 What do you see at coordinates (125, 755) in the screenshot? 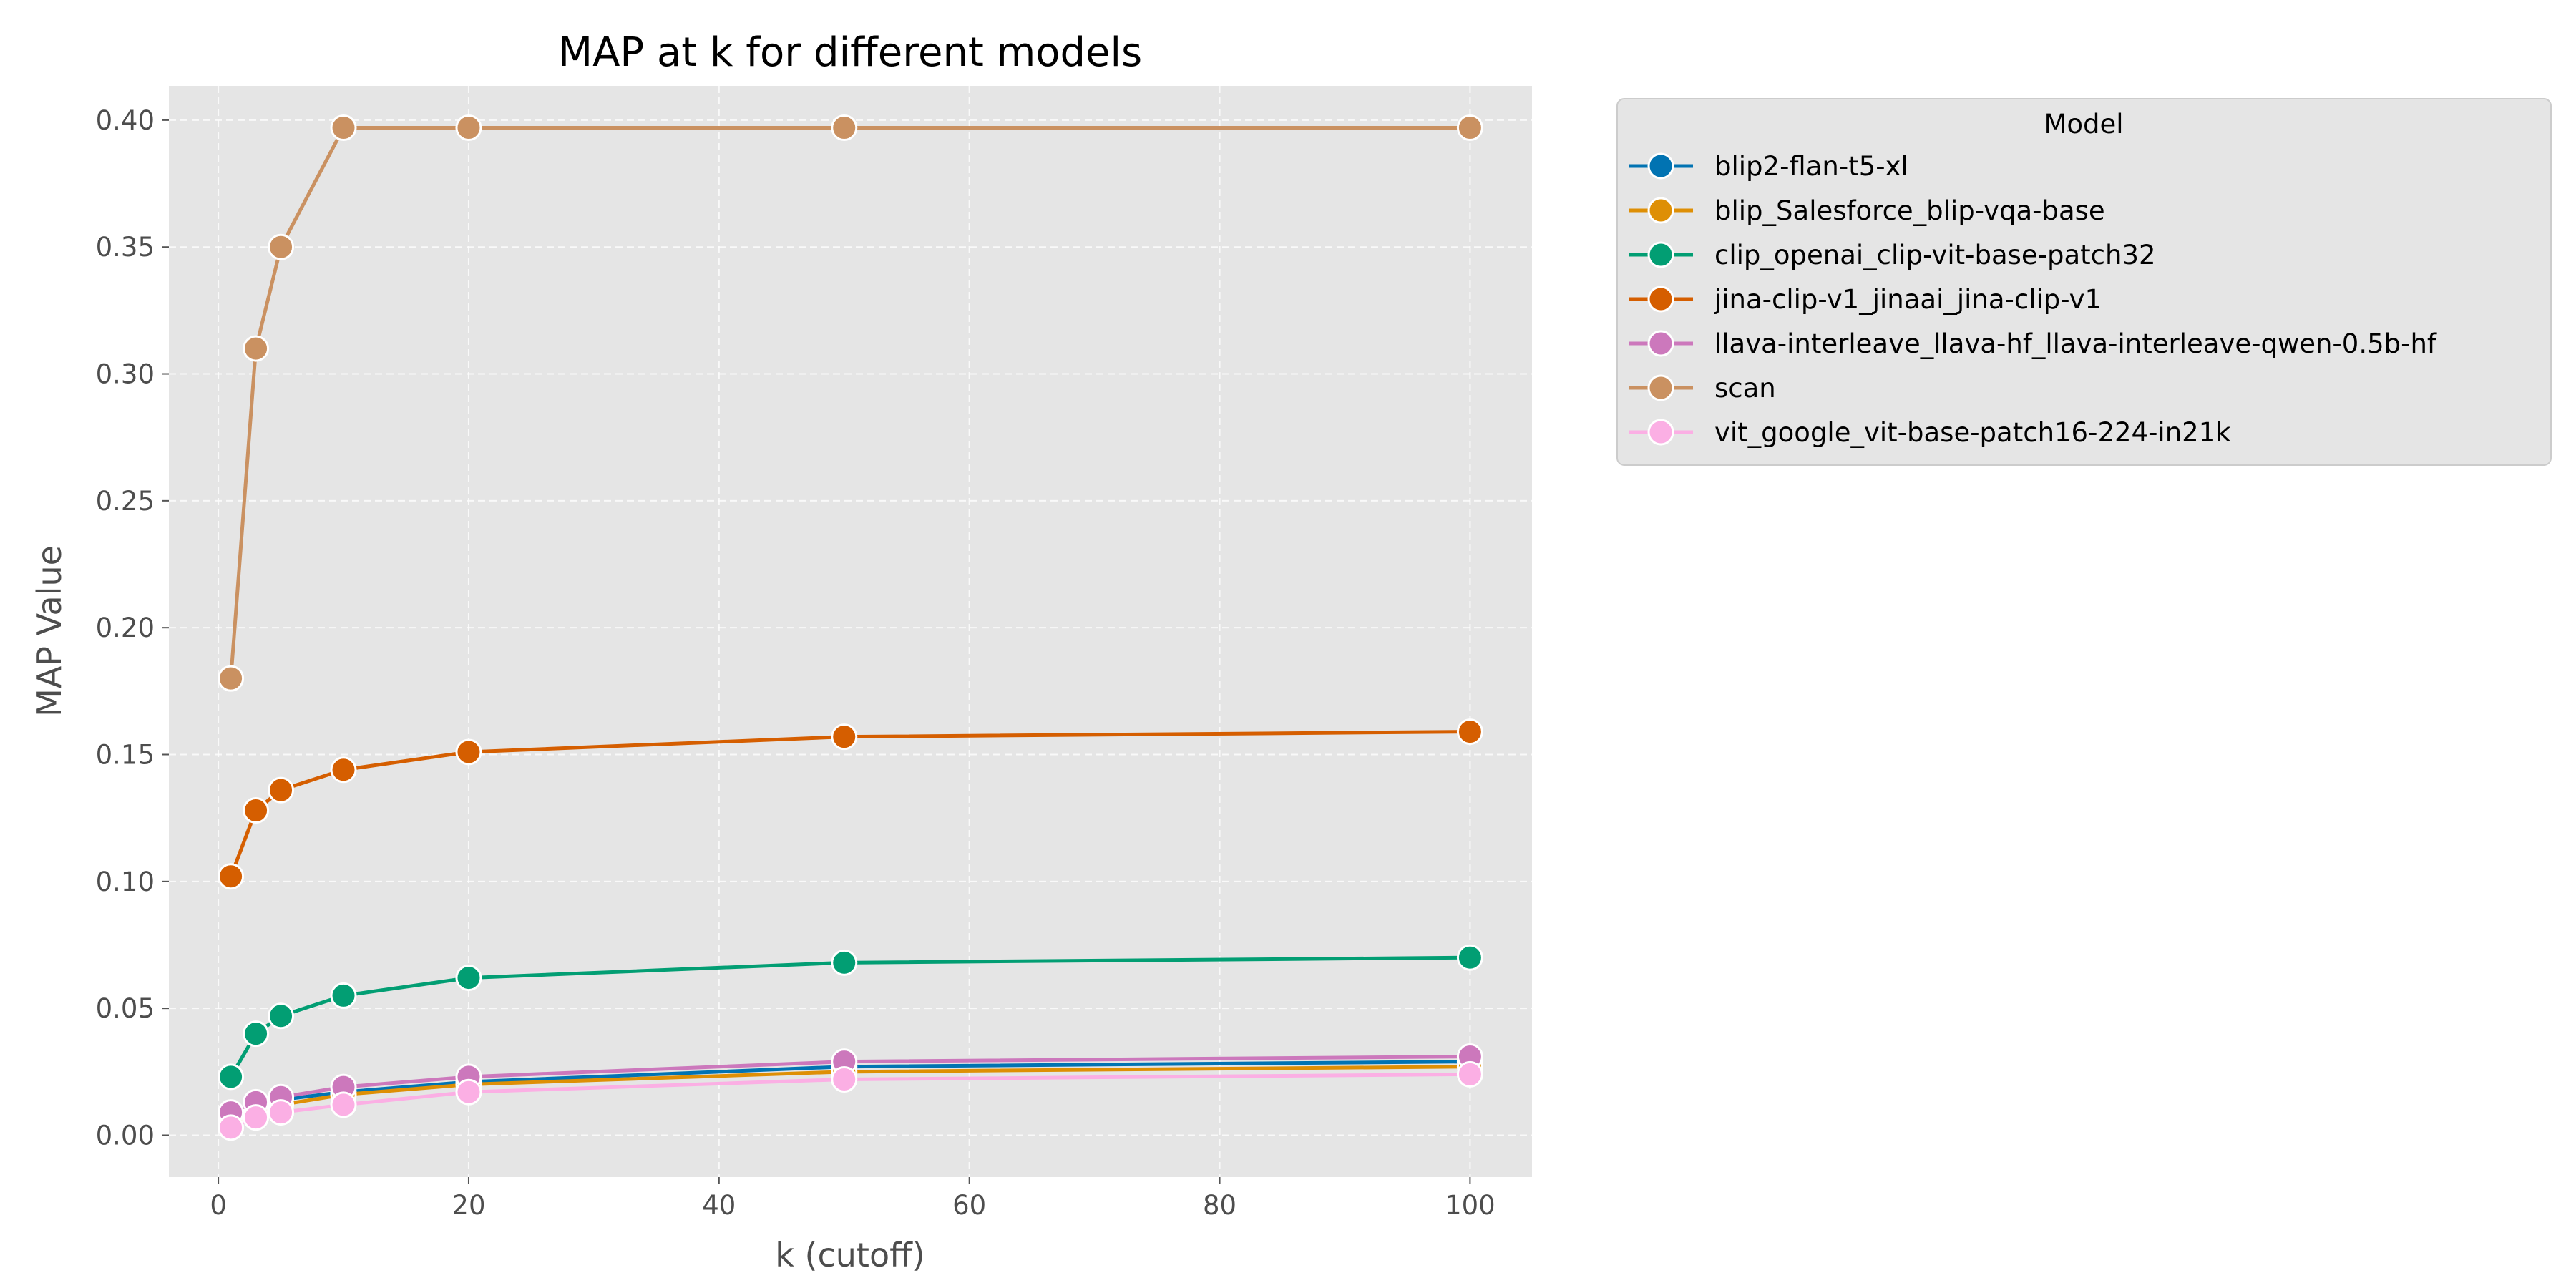
I see `y-tick-label: 0.15` at bounding box center [125, 755].